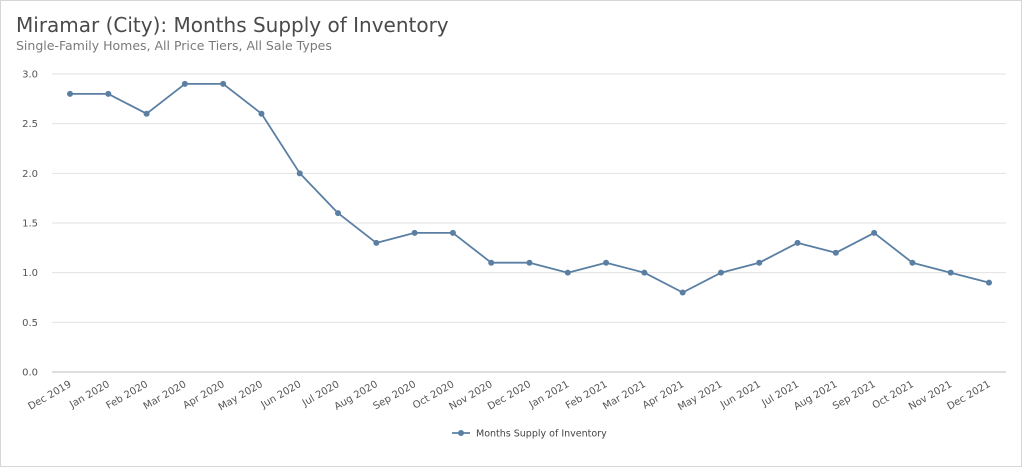  What do you see at coordinates (395, 395) in the screenshot?
I see `x-tick-label: Sep 2020` at bounding box center [395, 395].